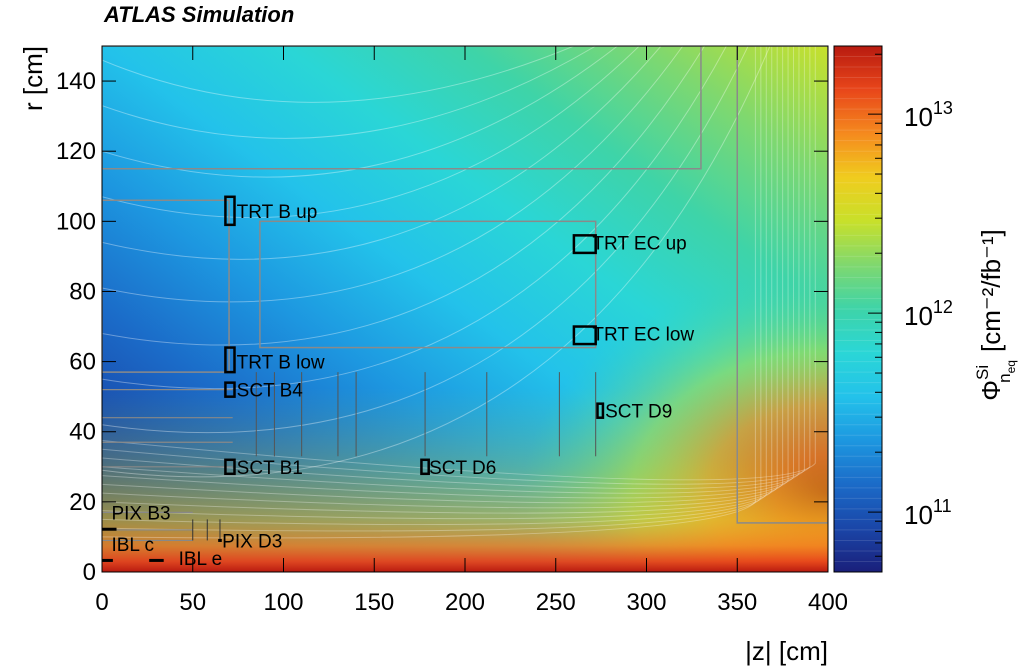 The width and height of the screenshot is (1022, 670). Describe the element at coordinates (82, 362) in the screenshot. I see `y-tick-label: 60` at that location.